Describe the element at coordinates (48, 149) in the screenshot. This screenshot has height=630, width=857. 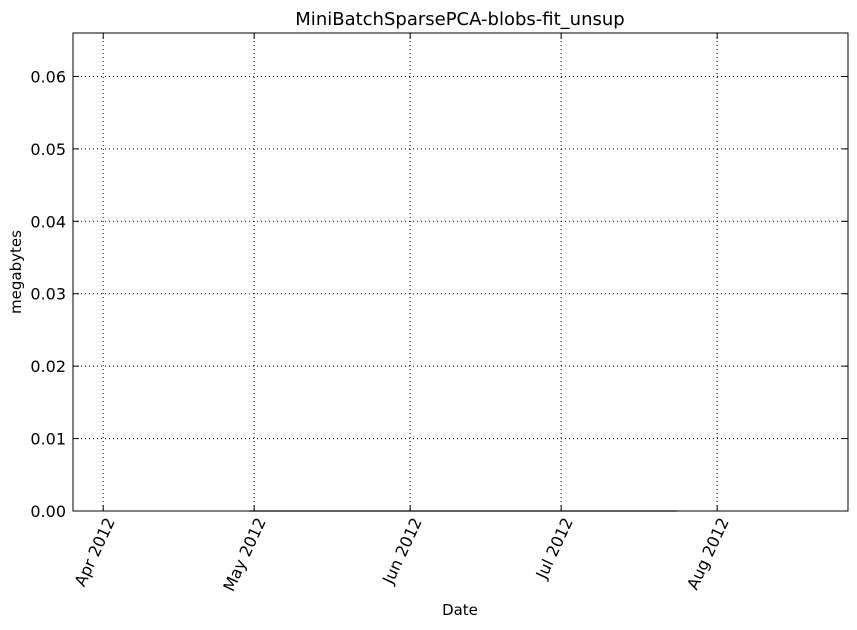
I see `y-tick-label: 0.05` at that location.